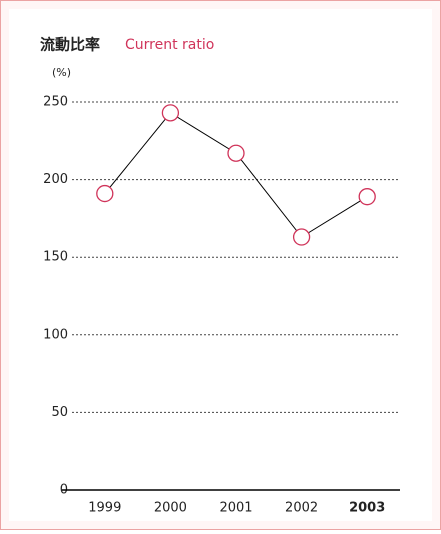 The width and height of the screenshot is (441, 534). Describe the element at coordinates (301, 508) in the screenshot. I see `x-tick-label: 2002` at that location.